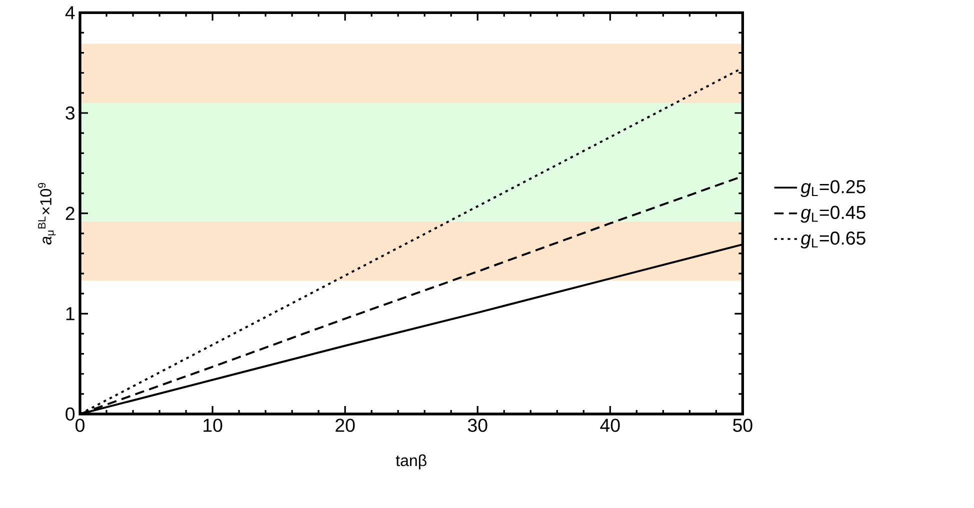 The width and height of the screenshot is (974, 508). What do you see at coordinates (80, 425) in the screenshot?
I see `x-tick-label: 0` at bounding box center [80, 425].